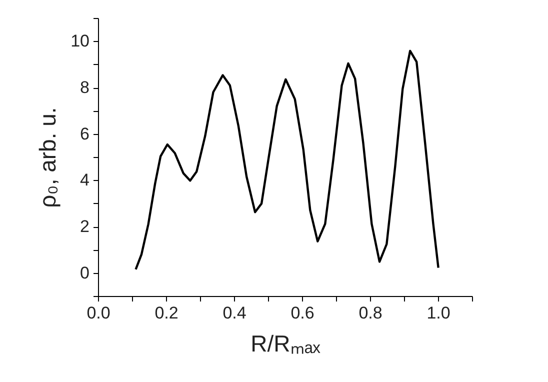 Image resolution: width=548 pixels, height=382 pixels. What do you see at coordinates (85, 180) in the screenshot?
I see `y-tick-label: 4` at bounding box center [85, 180].